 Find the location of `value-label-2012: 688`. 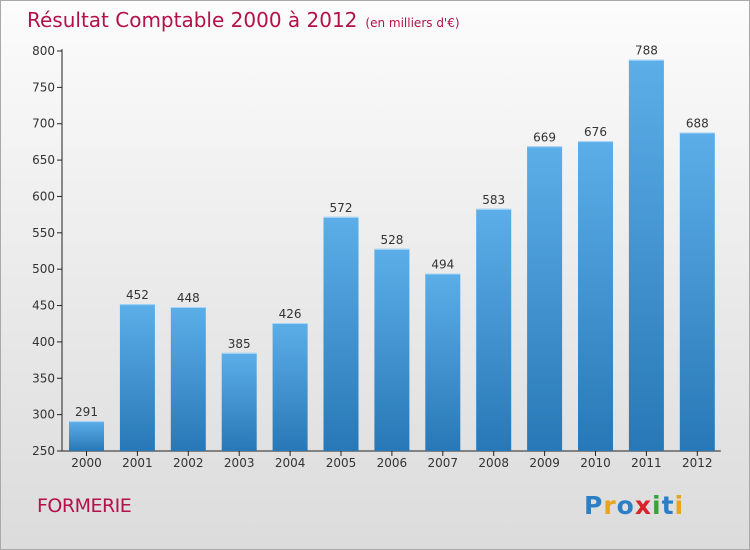

value-label-2012: 688 is located at coordinates (697, 123).